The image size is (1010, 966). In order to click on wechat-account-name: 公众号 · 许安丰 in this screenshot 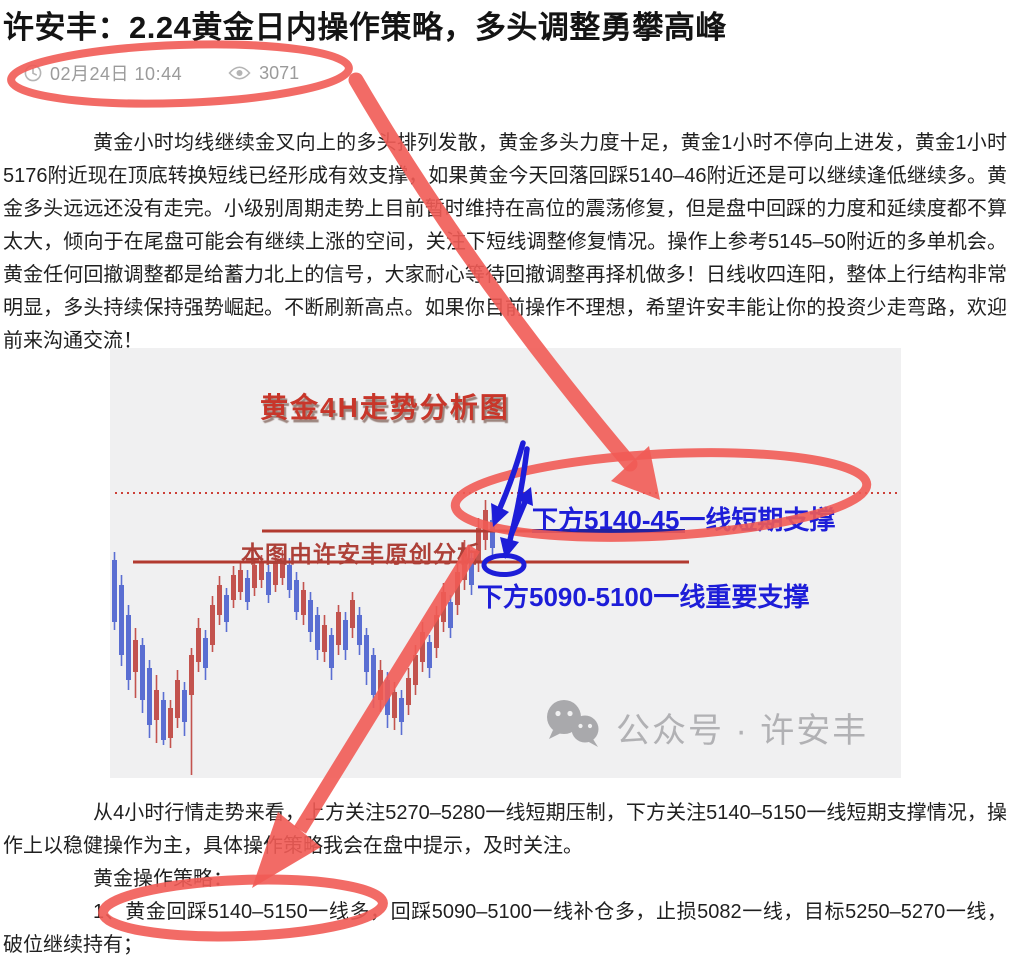, I will do `click(742, 731)`.